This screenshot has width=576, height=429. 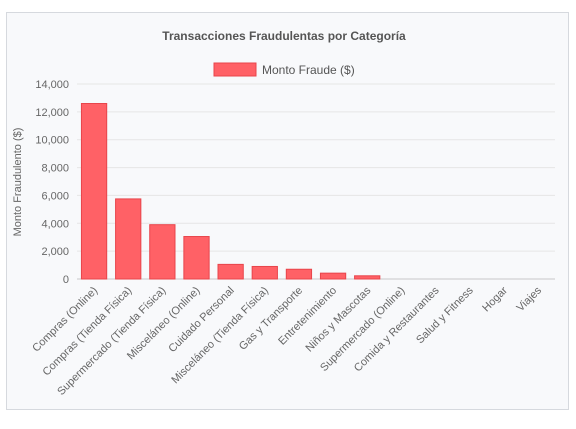 I want to click on x-tick-label: Gas y Transporte, so click(x=271, y=319).